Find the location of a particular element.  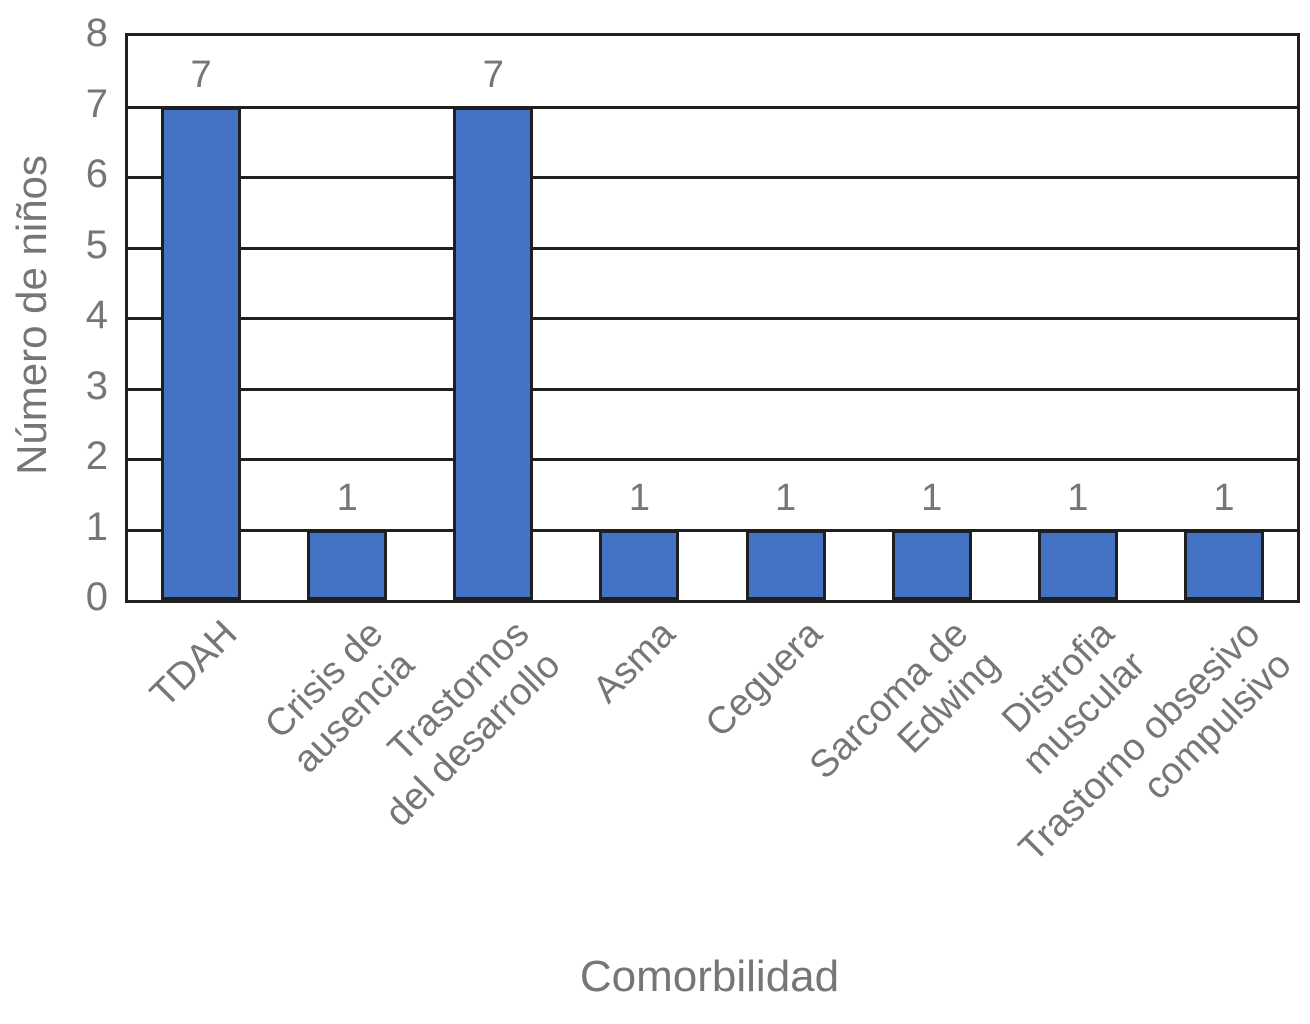

y-tick-label-5: 5 is located at coordinates (96, 244).